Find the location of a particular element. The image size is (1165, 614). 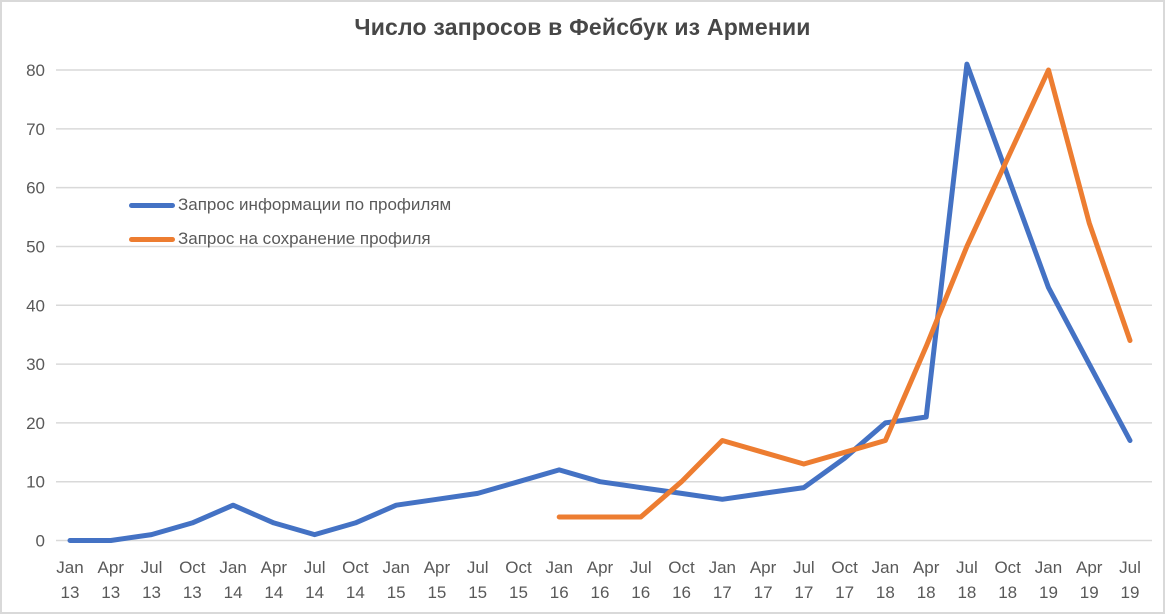

legend-item-profile-info: Запрос информации по профилям is located at coordinates (290, 205).